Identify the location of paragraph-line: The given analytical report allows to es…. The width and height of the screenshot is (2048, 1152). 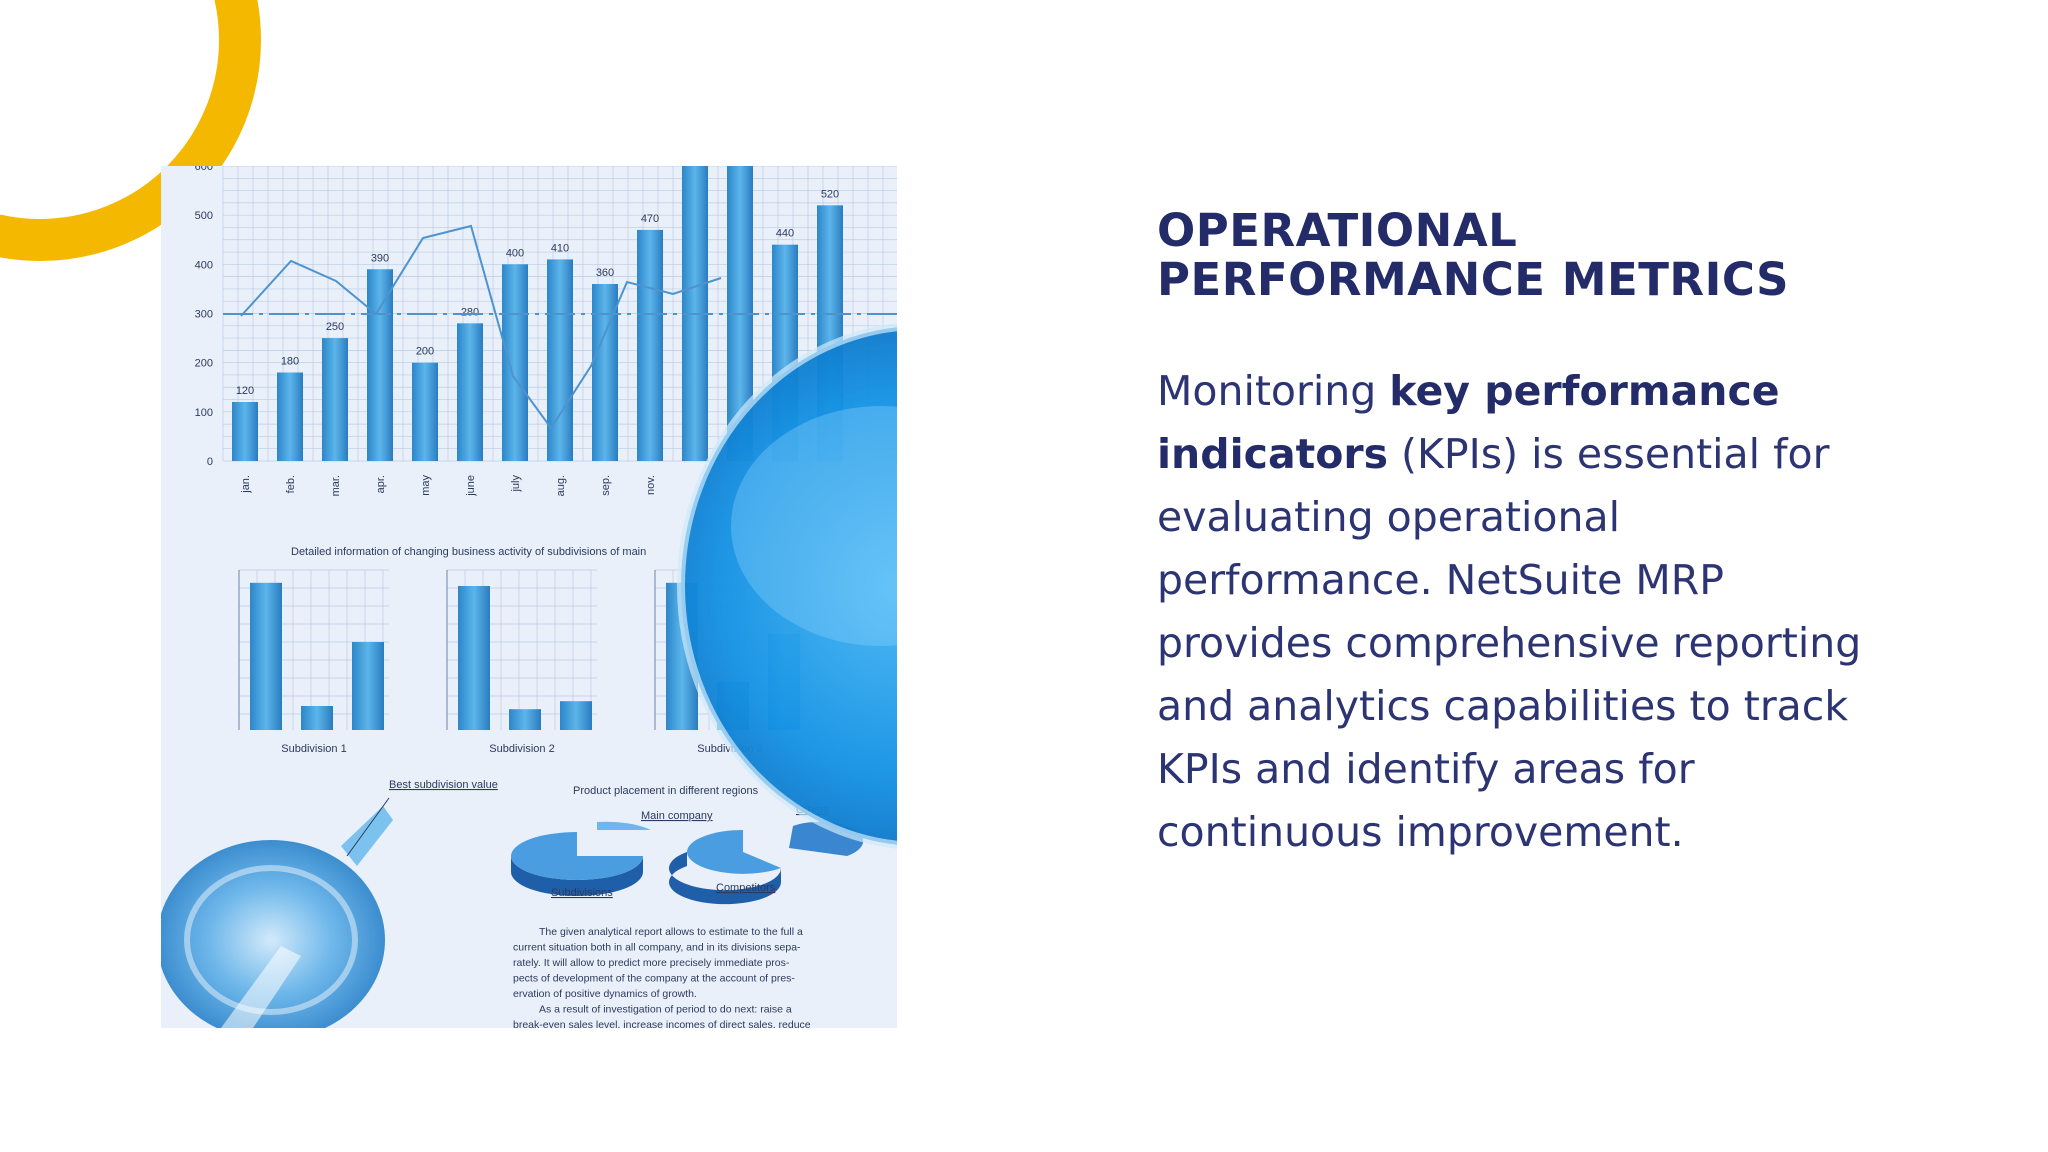
(671, 932).